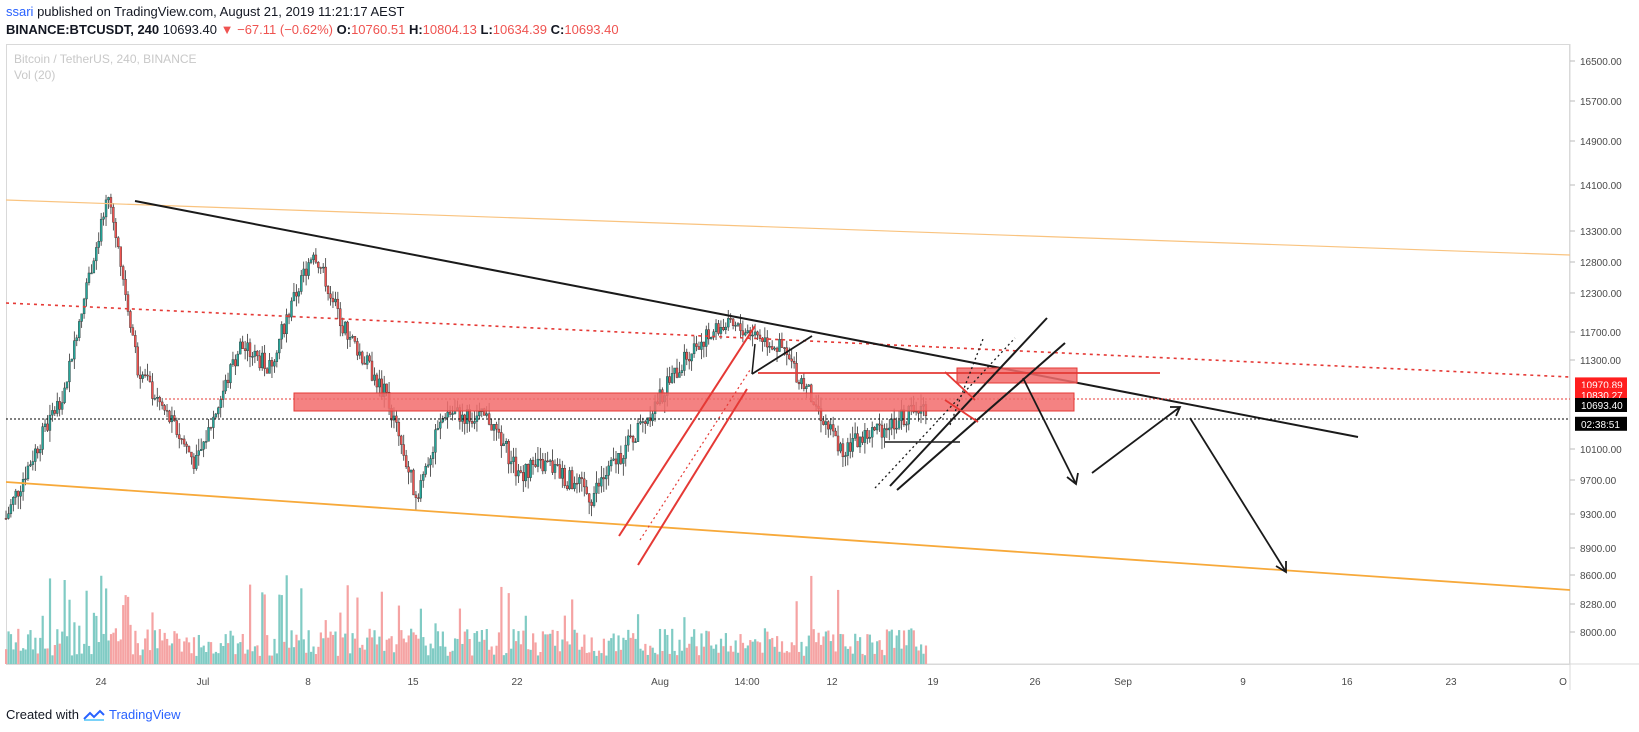  Describe the element at coordinates (1598, 633) in the screenshot. I see `price-tick-label: 8000.00` at that location.